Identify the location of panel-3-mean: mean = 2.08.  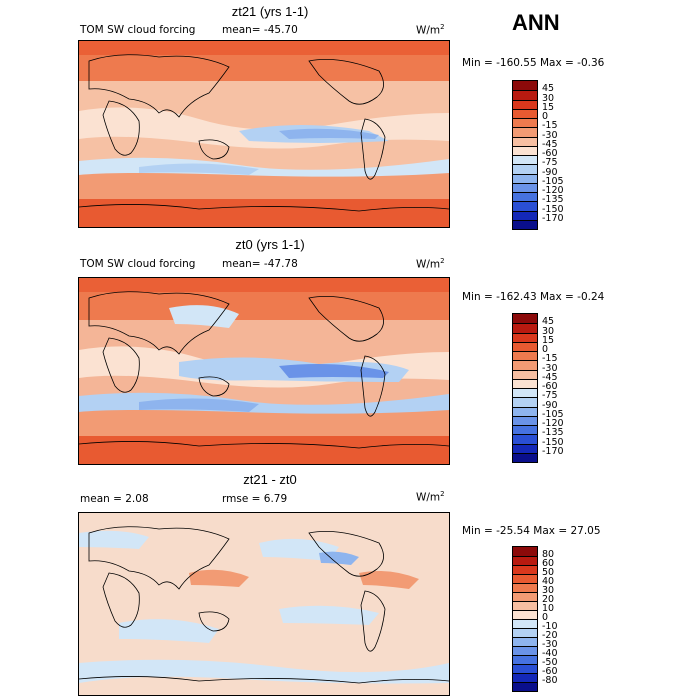
(114, 499).